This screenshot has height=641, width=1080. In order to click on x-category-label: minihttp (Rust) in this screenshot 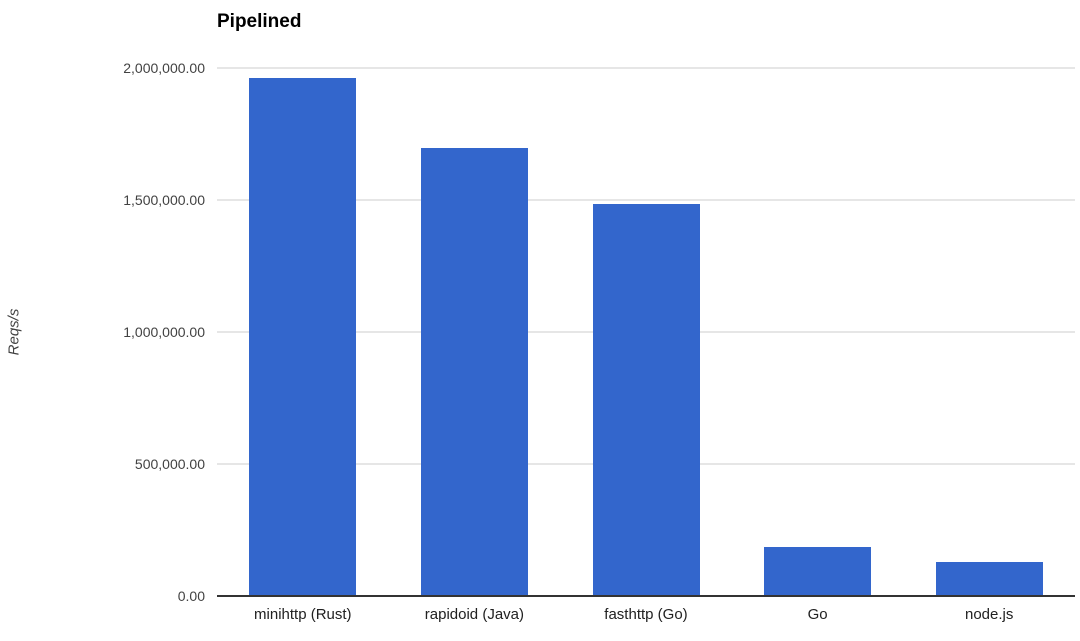, I will do `click(303, 614)`.